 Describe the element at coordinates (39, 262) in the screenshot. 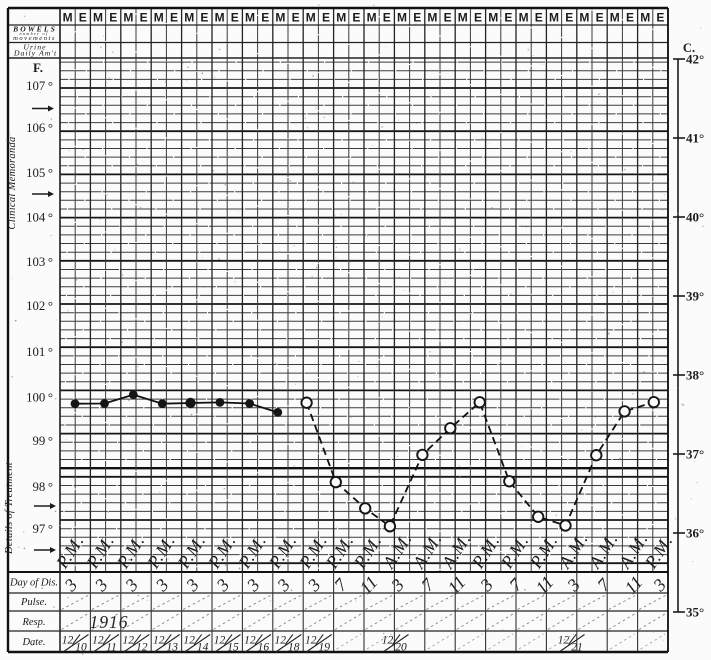

I see `svg-text: 103 °` at that location.